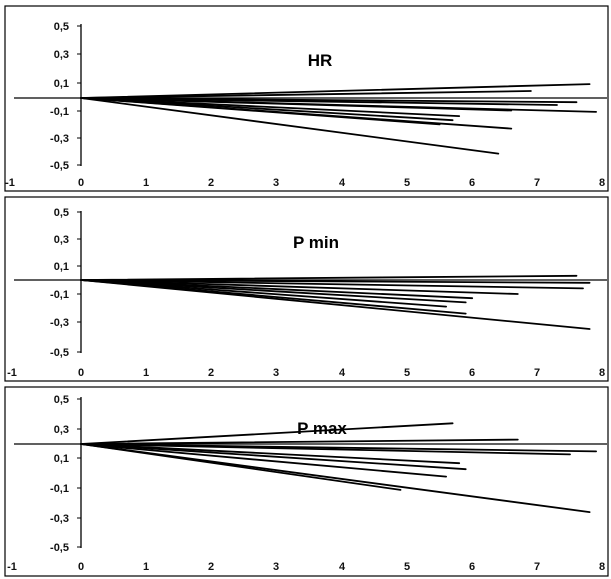  Describe the element at coordinates (316, 242) in the screenshot. I see `panel-title-p-min: P min` at that location.